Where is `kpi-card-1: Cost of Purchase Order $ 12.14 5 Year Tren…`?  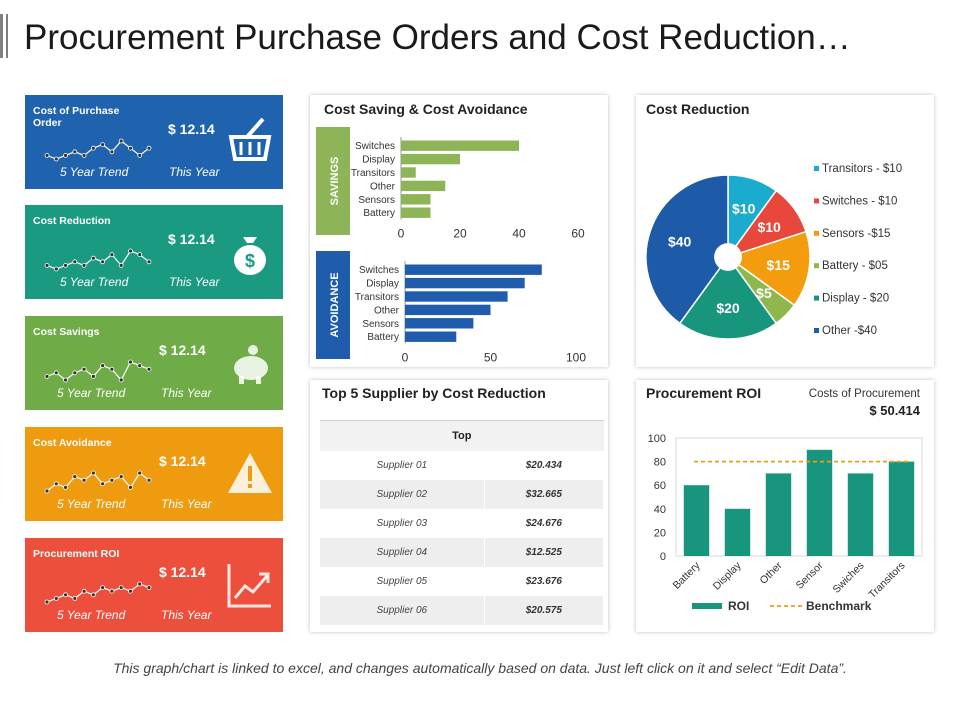
kpi-card-1: Cost of Purchase Order $ 12.14 5 Year Tren… is located at coordinates (154, 142).